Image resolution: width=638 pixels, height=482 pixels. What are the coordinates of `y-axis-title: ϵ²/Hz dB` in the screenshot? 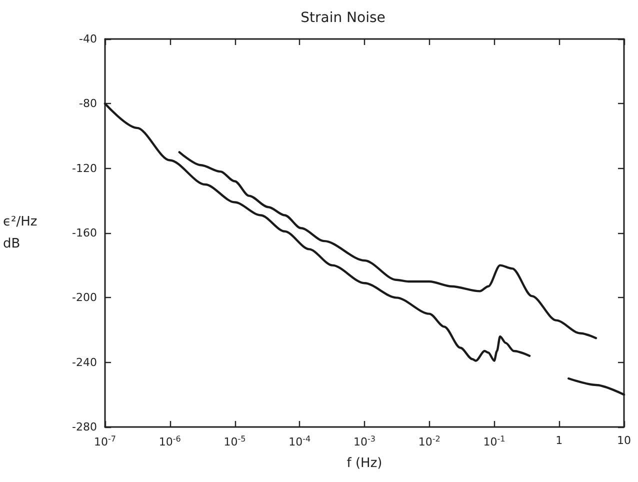 It's located at (20, 233).